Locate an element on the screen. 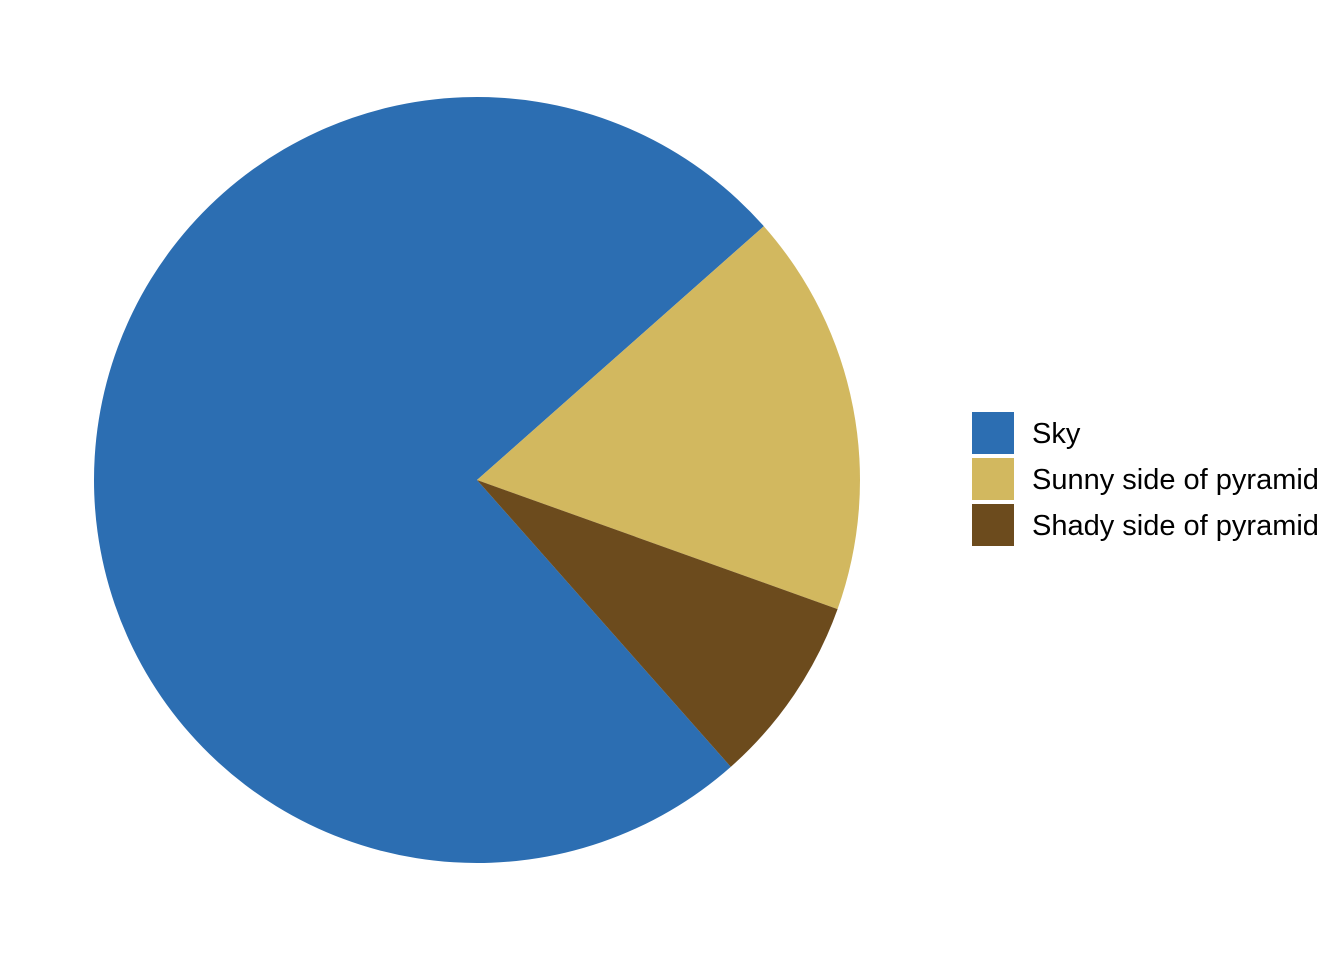 The width and height of the screenshot is (1344, 960). legend-label: Sky is located at coordinates (1056, 434).